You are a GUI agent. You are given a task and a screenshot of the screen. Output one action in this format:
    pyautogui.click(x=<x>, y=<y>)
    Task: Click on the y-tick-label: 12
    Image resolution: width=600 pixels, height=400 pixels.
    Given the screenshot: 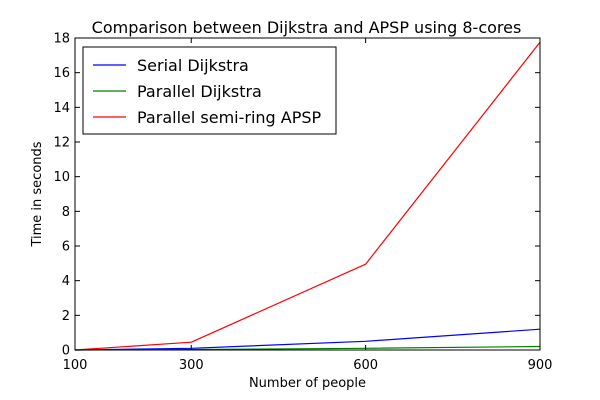 What is the action you would take?
    pyautogui.click(x=61, y=143)
    